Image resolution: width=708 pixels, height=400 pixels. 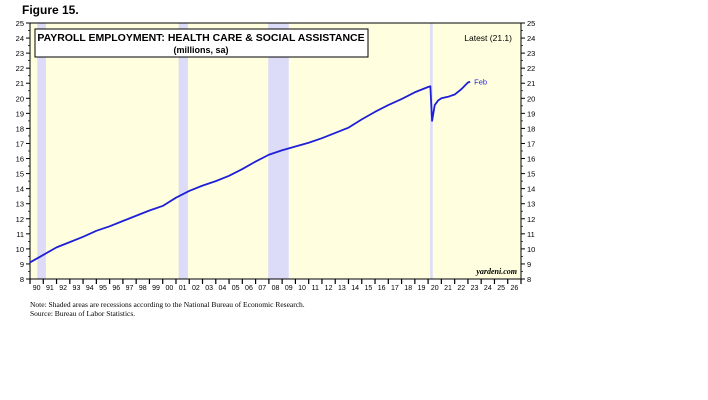 What do you see at coordinates (20, 128) in the screenshot?
I see `y-tick-label-left: 18` at bounding box center [20, 128].